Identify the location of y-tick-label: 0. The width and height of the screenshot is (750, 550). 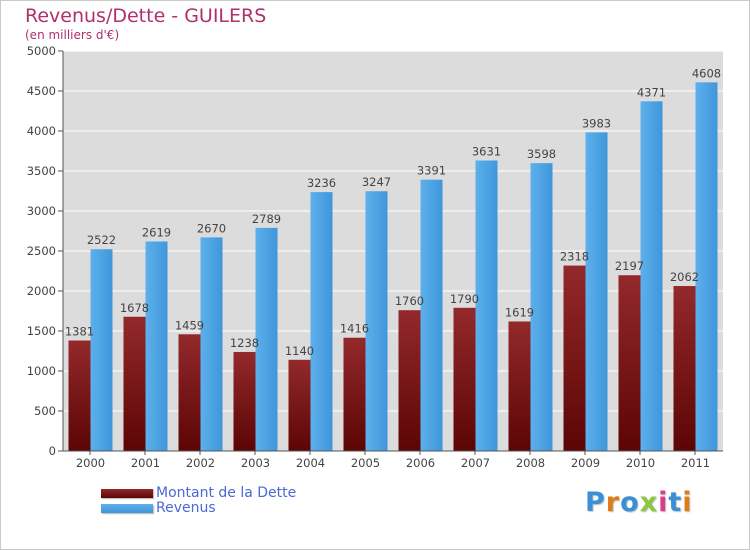
(52, 451).